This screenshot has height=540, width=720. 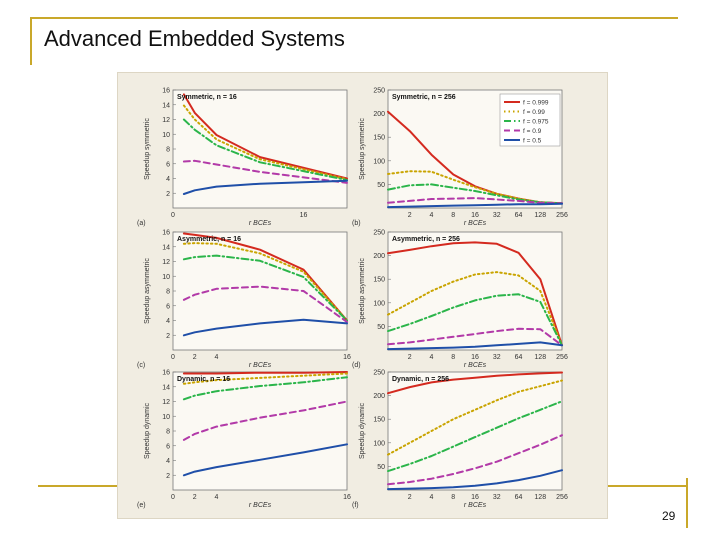 What do you see at coordinates (379, 233) in the screenshot?
I see `y-tick-label: 250` at bounding box center [379, 233].